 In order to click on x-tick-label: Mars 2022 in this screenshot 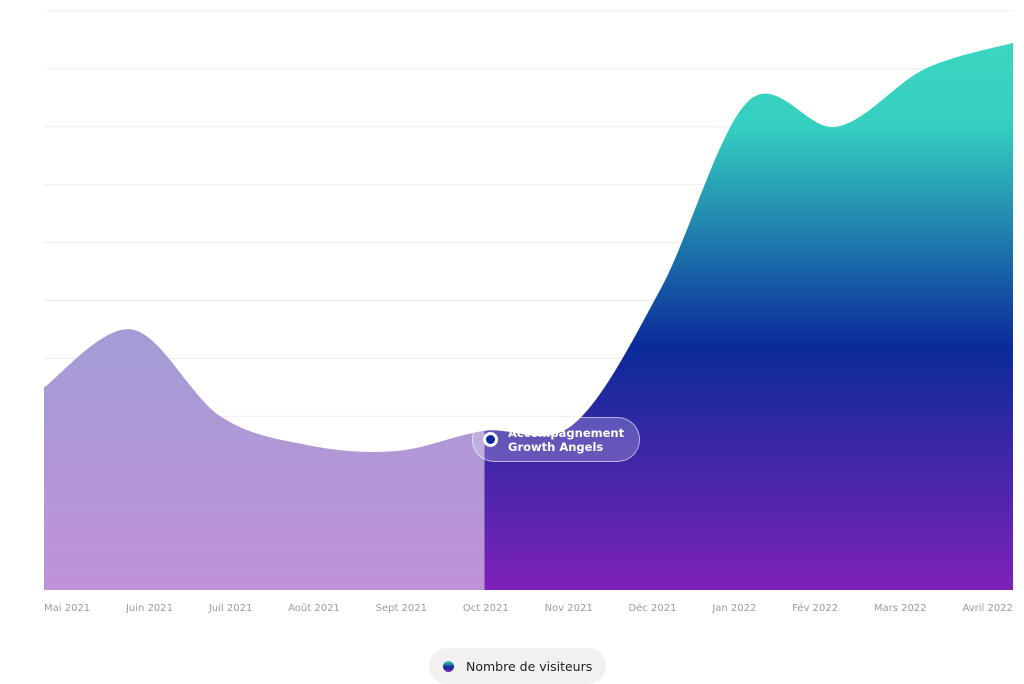, I will do `click(900, 608)`.